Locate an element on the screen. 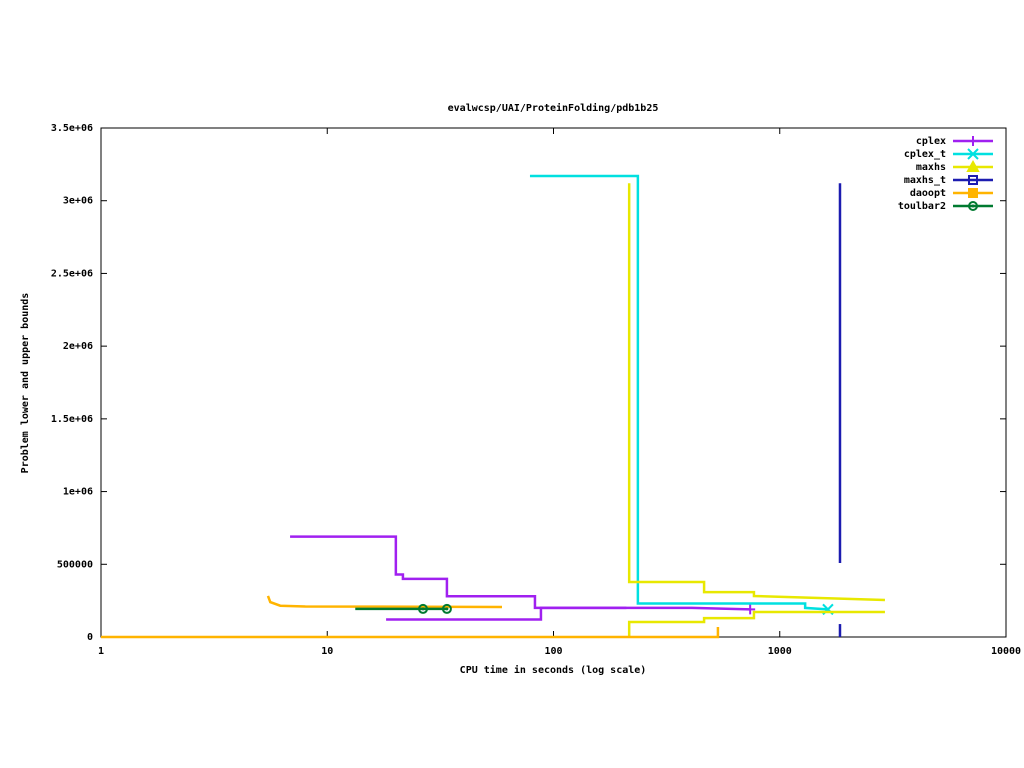  x-tick-label: 100 is located at coordinates (553, 651).